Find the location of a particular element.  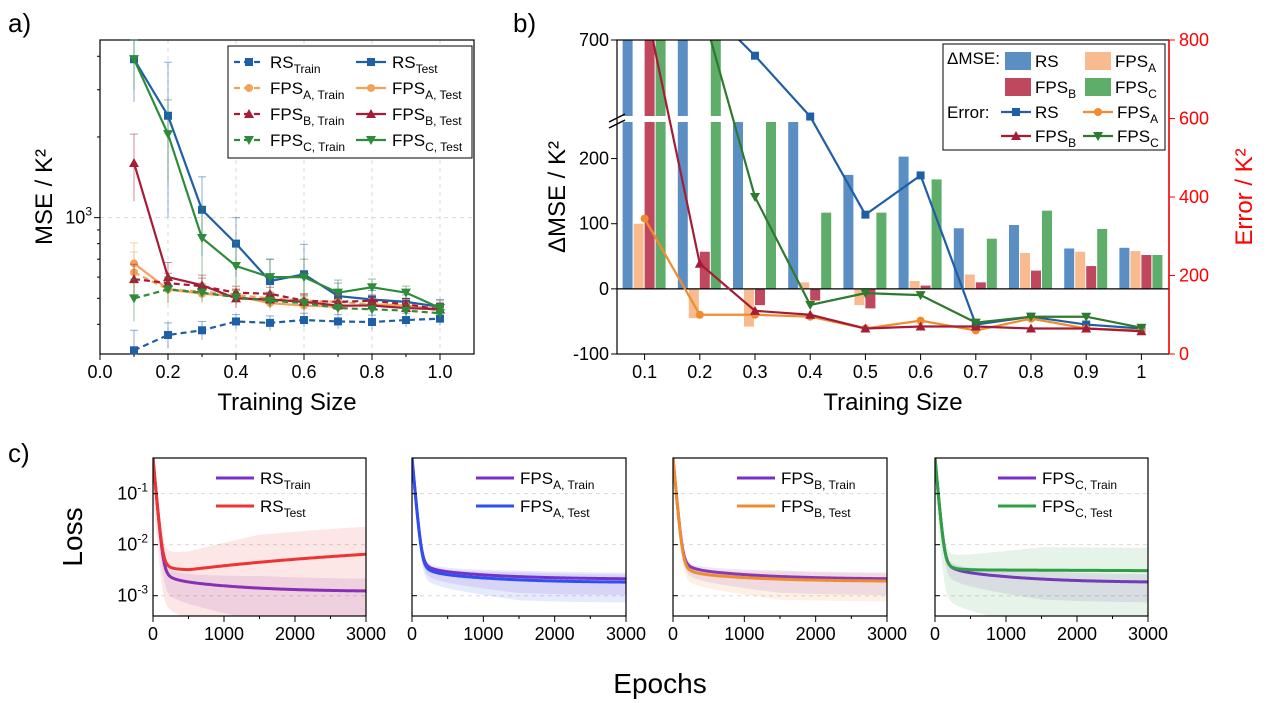

y2-tick-label: 200 is located at coordinates (1194, 276).